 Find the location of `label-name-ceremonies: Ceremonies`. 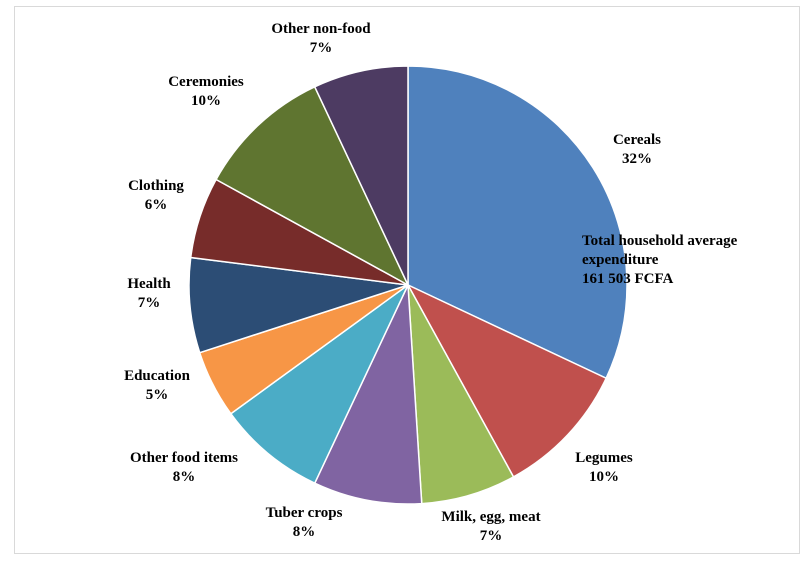

label-name-ceremonies: Ceremonies is located at coordinates (206, 82).